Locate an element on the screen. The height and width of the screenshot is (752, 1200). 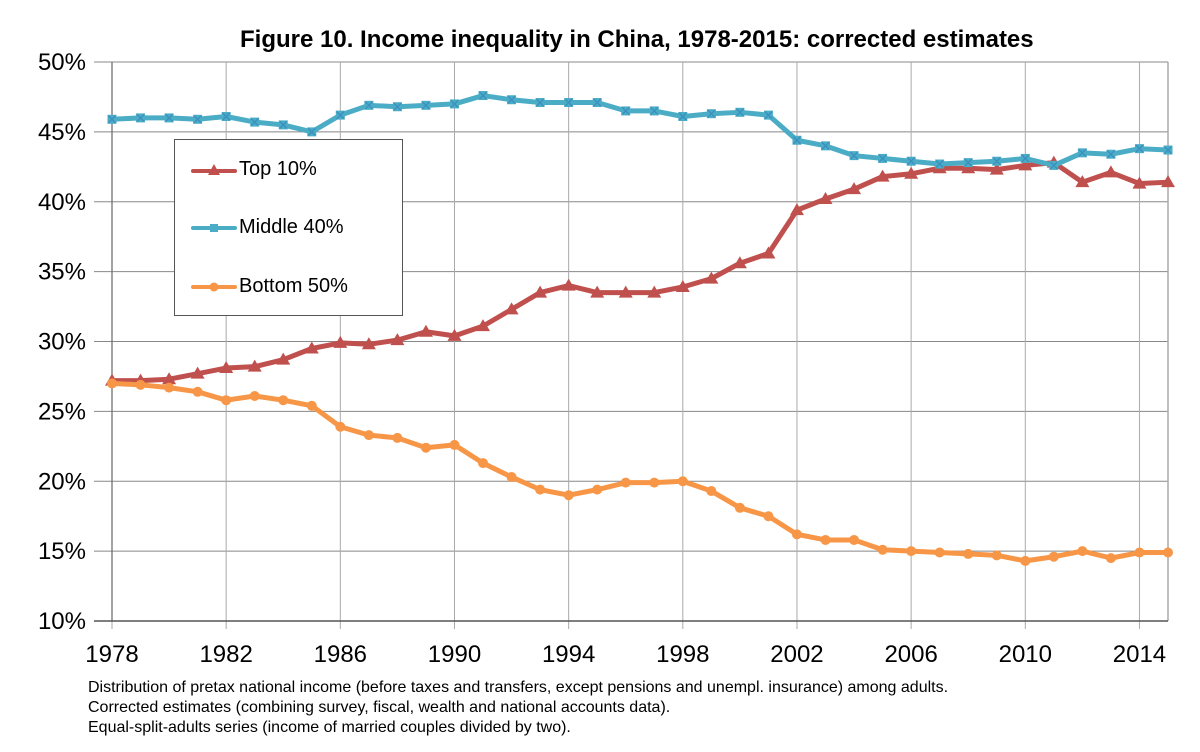
legend-item-bottom-50: Bottom 50% is located at coordinates (269, 286).